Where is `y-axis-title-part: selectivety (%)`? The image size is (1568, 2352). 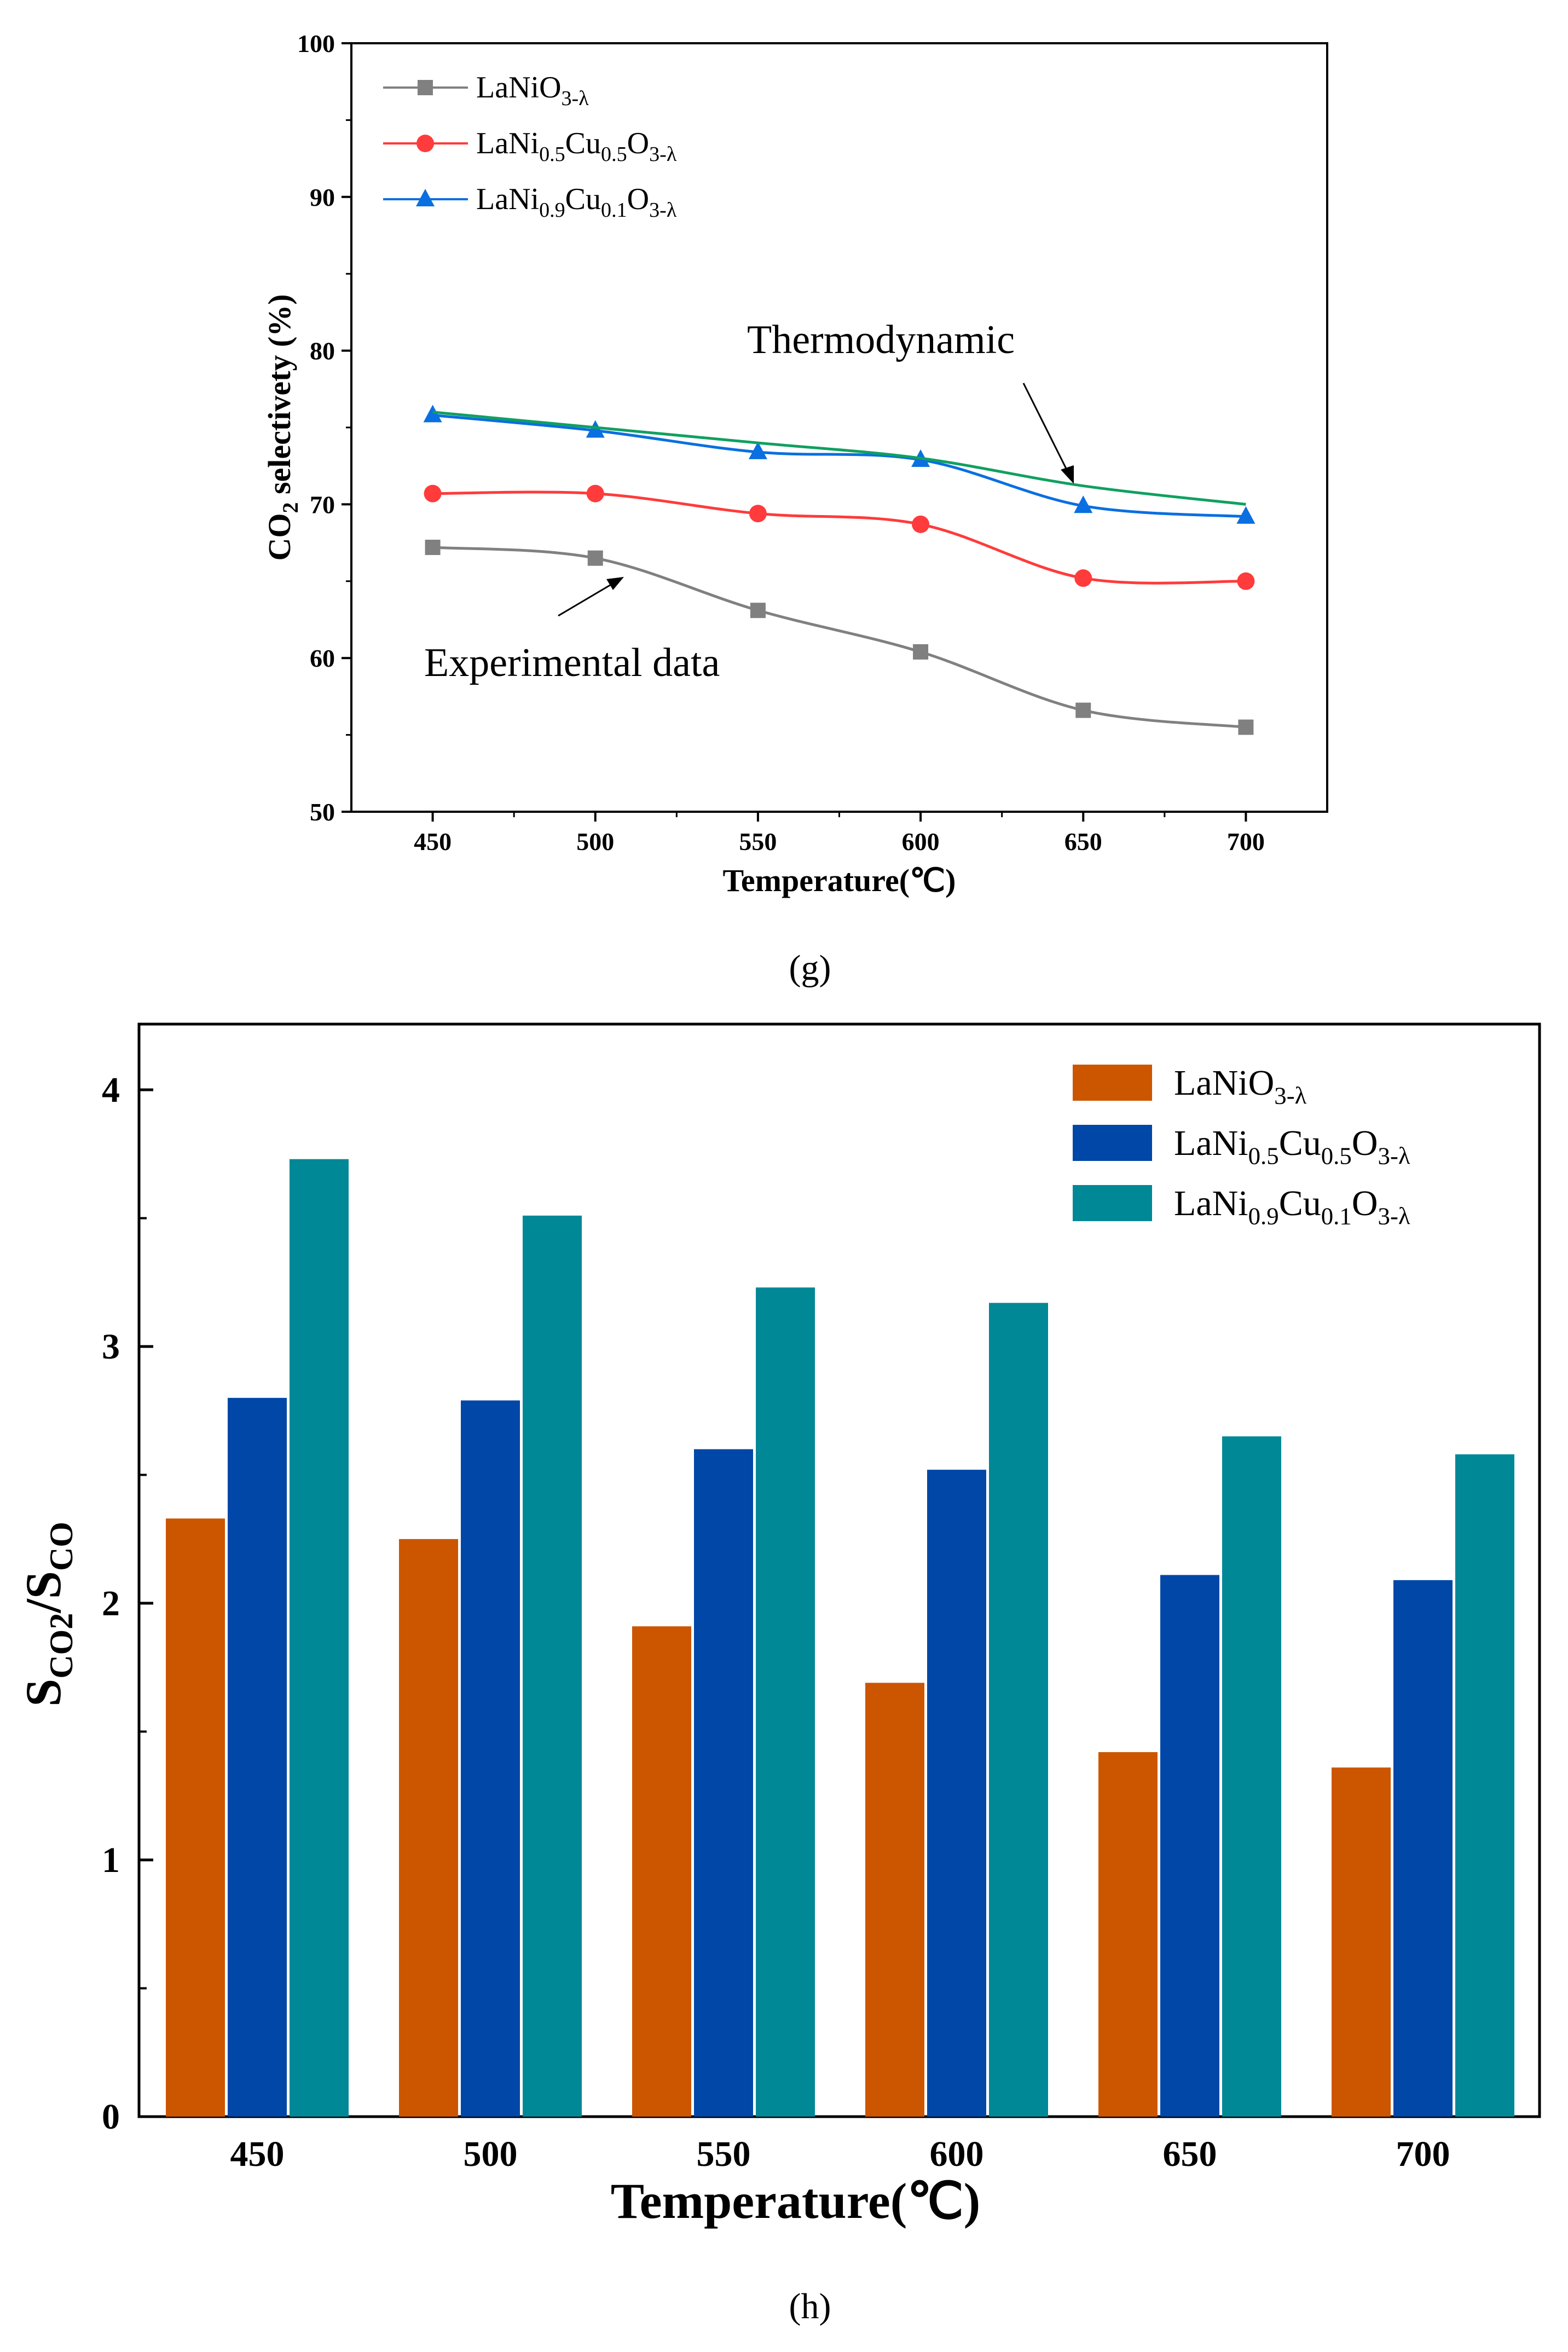 y-axis-title-part: selectivety (%) is located at coordinates (279, 398).